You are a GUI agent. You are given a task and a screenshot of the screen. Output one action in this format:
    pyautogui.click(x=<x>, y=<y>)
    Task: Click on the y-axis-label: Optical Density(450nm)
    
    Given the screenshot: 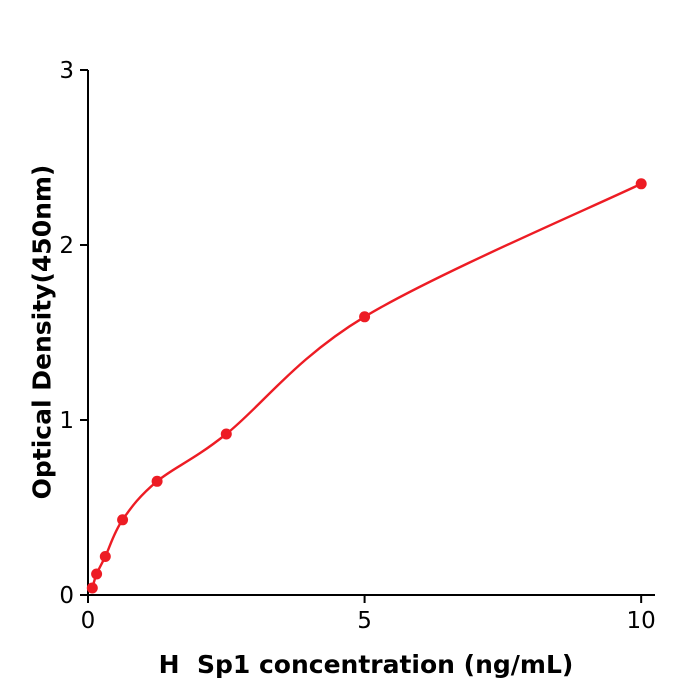 What is the action you would take?
    pyautogui.click(x=42, y=332)
    